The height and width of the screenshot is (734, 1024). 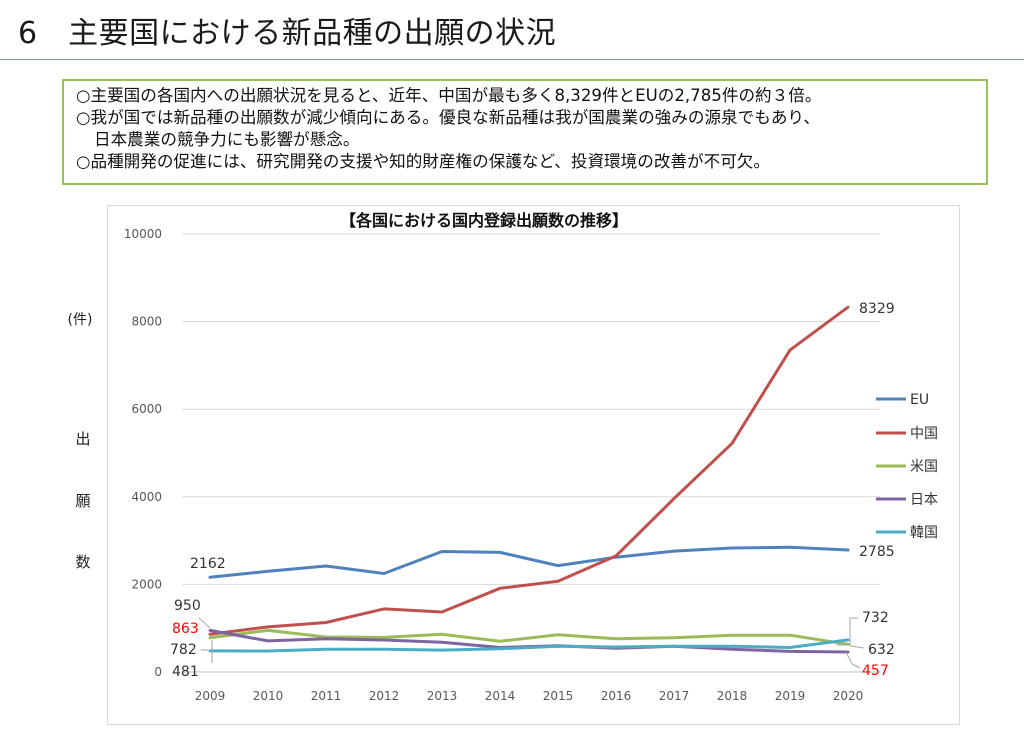 I want to click on data-label-9: 632, so click(x=881, y=650).